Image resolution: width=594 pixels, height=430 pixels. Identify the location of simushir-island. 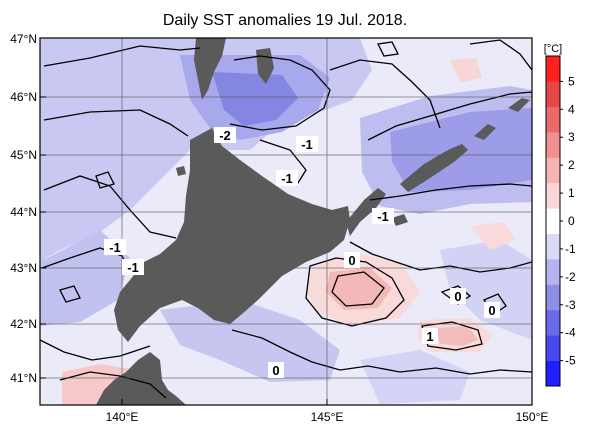
(519, 105).